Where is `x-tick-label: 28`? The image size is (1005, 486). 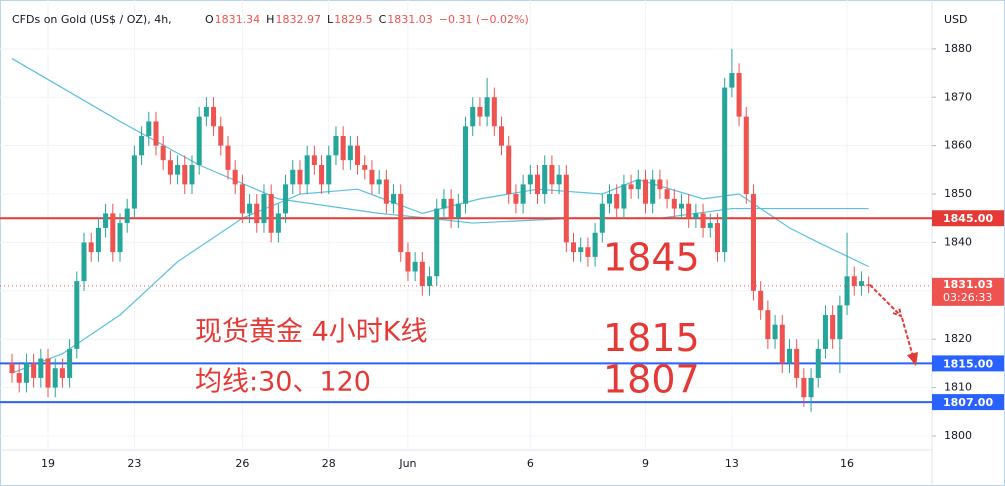
x-tick-label: 28 is located at coordinates (329, 463).